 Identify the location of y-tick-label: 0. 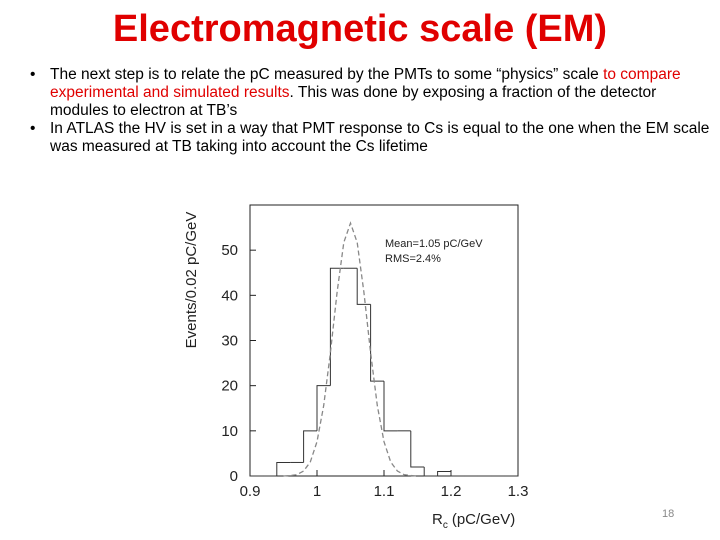
(234, 476).